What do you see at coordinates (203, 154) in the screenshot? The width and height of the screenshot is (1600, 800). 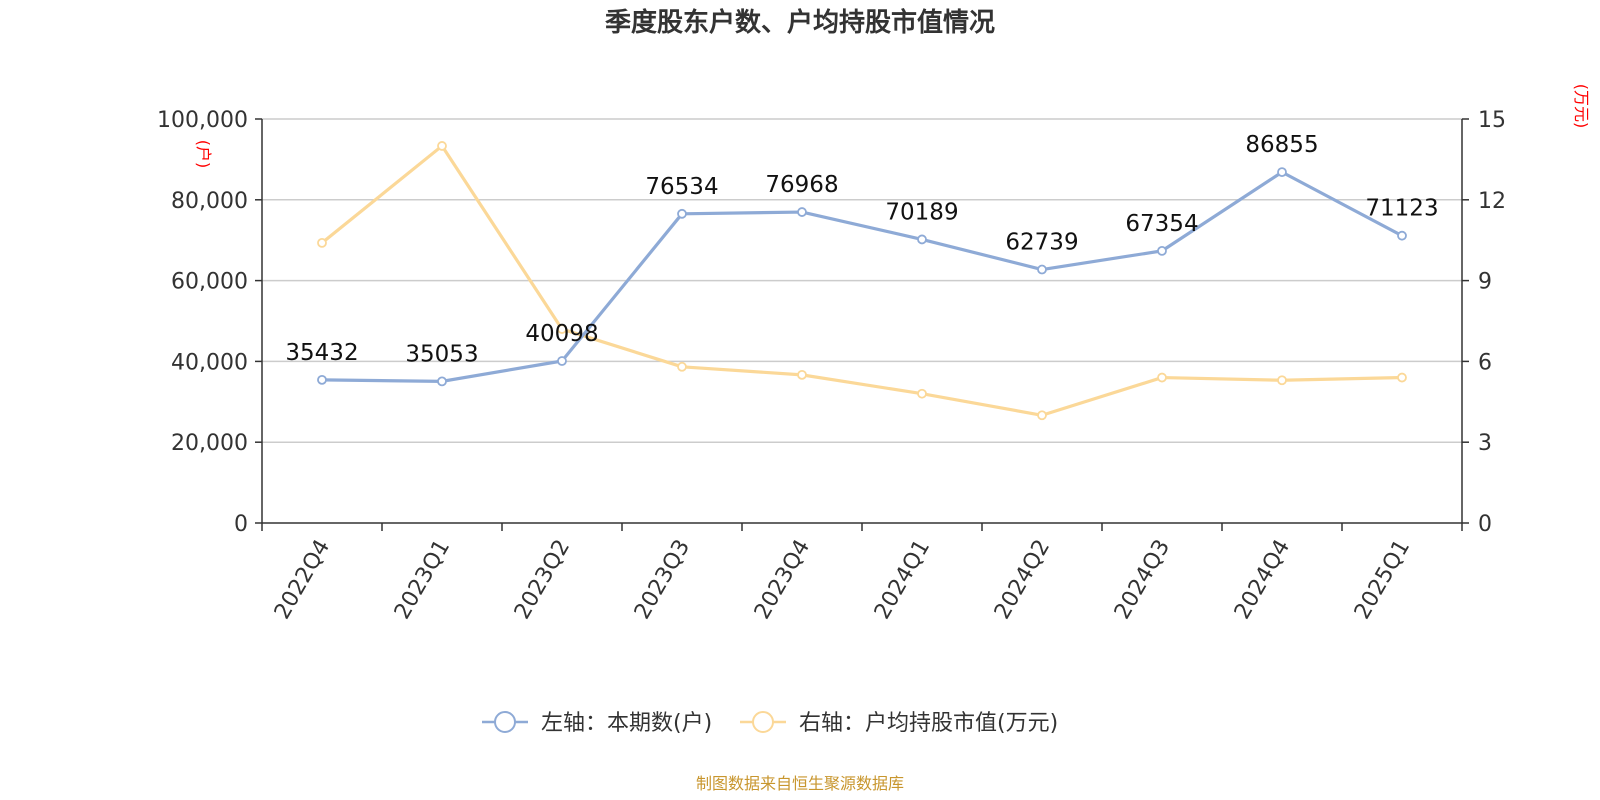 I see `left-axis-unit: (户)` at bounding box center [203, 154].